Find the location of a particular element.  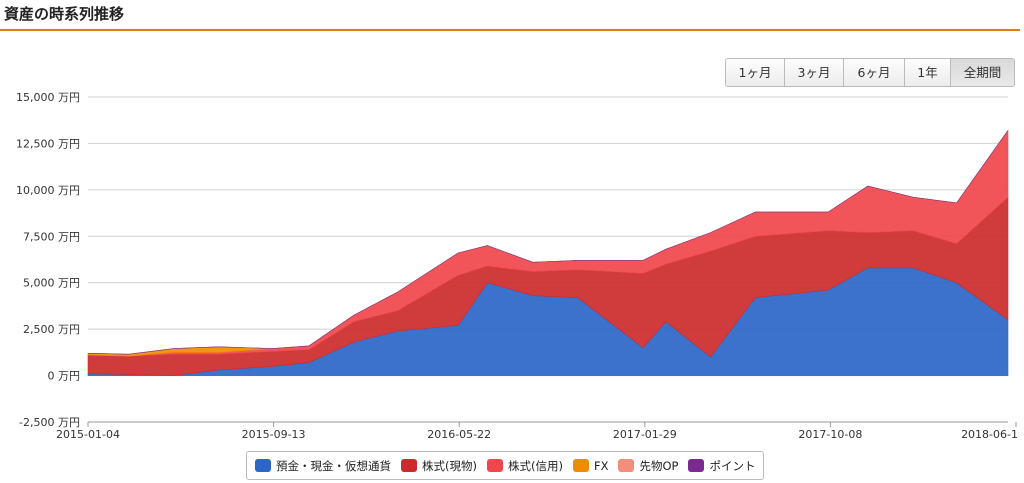

range-button-all: 全期間 is located at coordinates (982, 72).